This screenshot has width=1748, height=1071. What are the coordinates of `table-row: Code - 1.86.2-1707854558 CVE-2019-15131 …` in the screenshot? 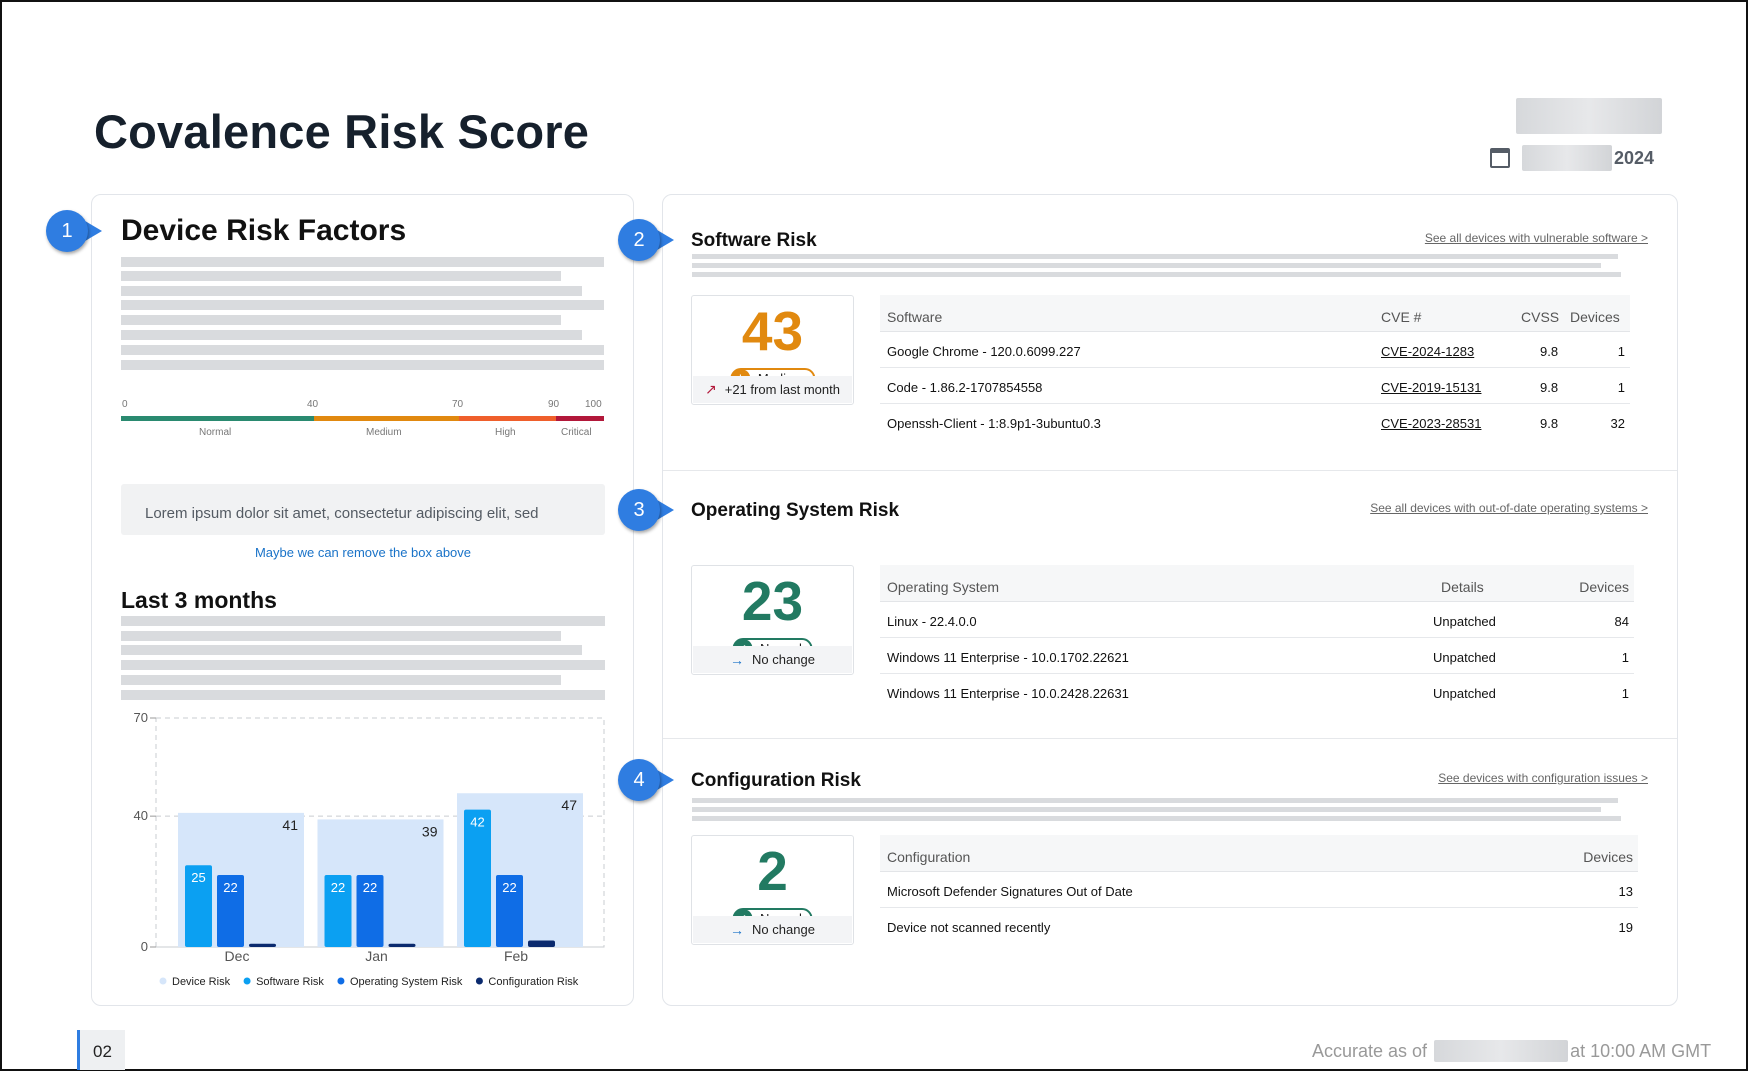 It's located at (1255, 386).